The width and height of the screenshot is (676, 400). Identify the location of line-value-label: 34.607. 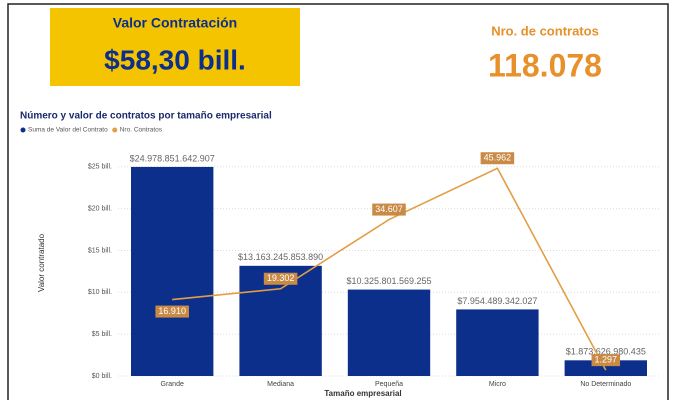
(389, 209).